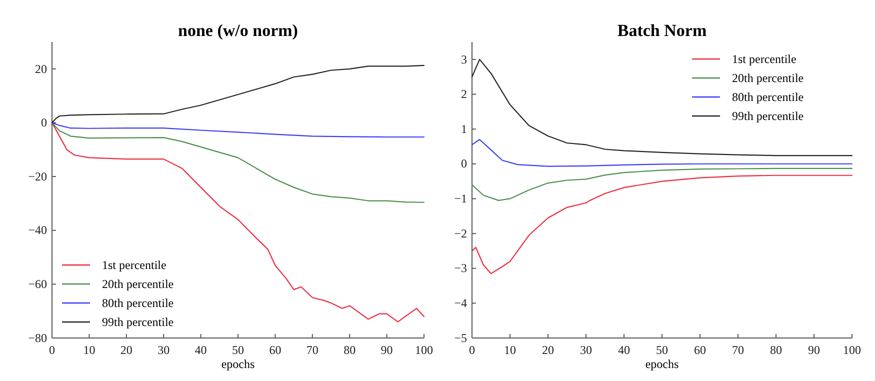  What do you see at coordinates (464, 129) in the screenshot?
I see `y-tick-label: 1` at bounding box center [464, 129].